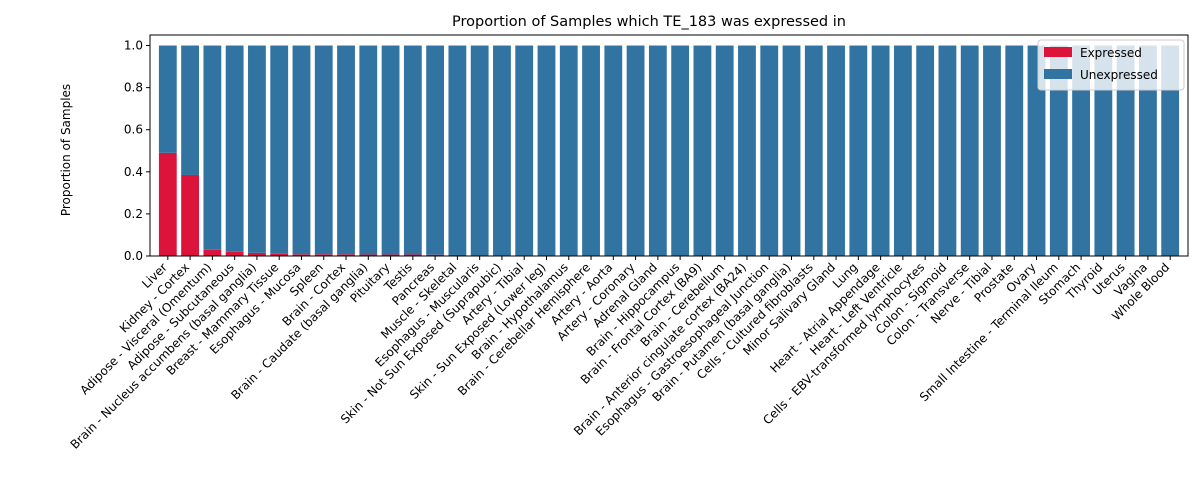 This screenshot has width=1200, height=504. I want to click on bar-unexpressed-brain-putamen-basal-ganglia, so click(791, 150).